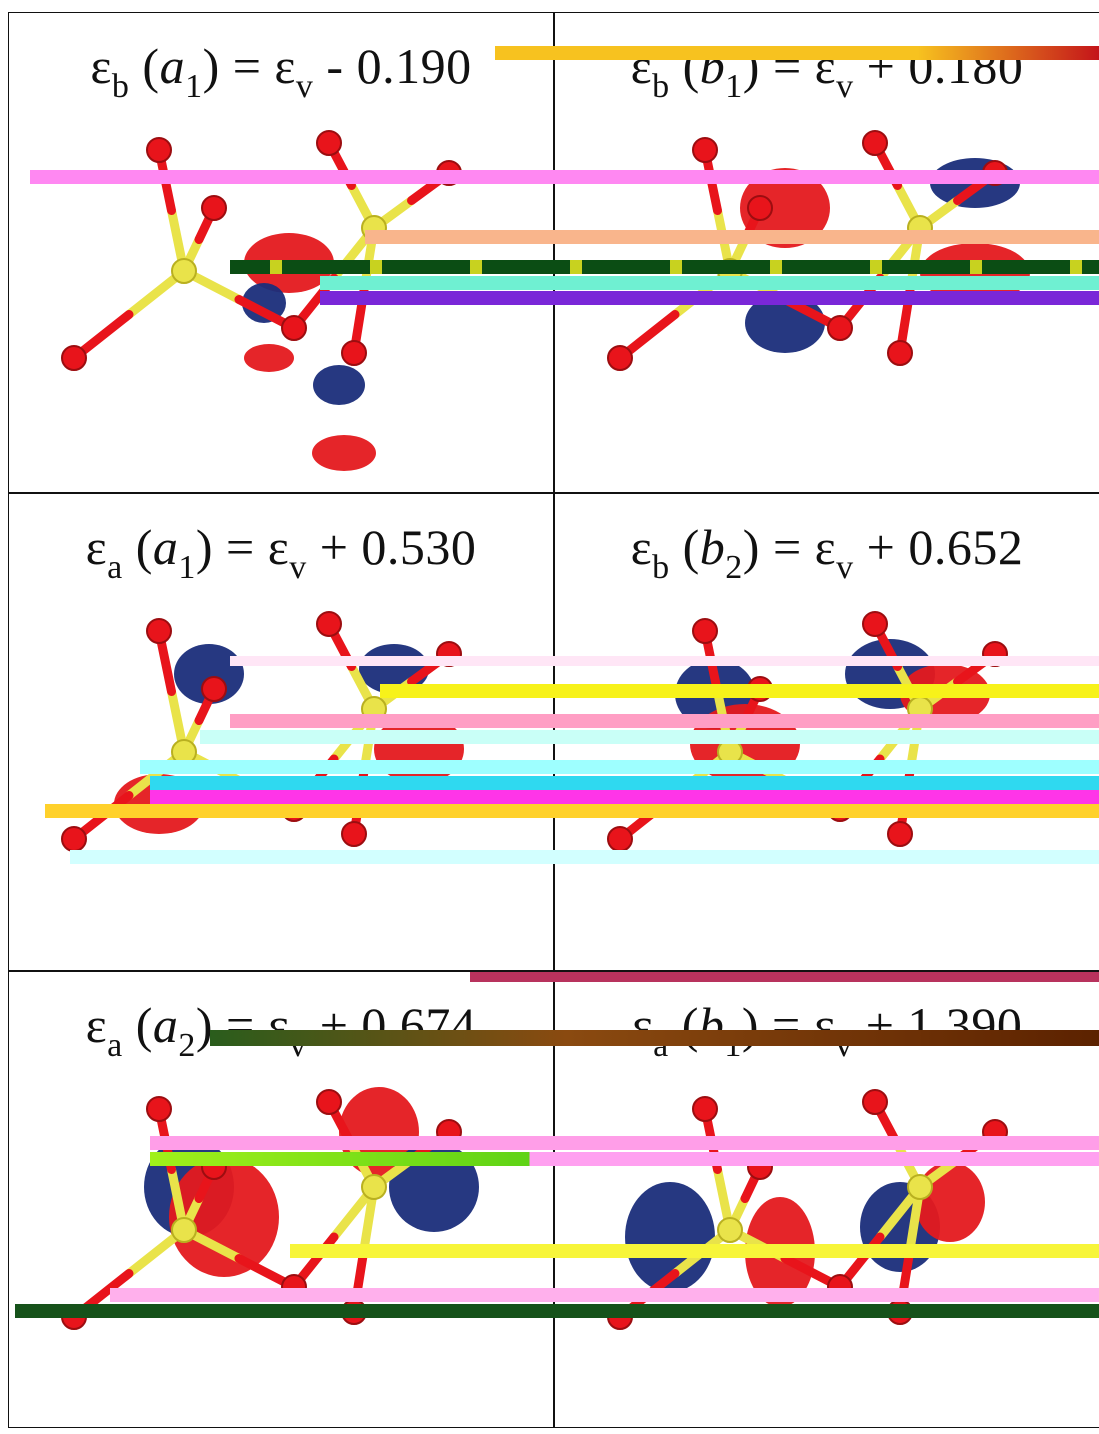 Image resolution: width=1099 pixels, height=1434 pixels. Describe the element at coordinates (281, 71) in the screenshot. I see `energy-label: εb (a1) = εv - 0.190` at that location.